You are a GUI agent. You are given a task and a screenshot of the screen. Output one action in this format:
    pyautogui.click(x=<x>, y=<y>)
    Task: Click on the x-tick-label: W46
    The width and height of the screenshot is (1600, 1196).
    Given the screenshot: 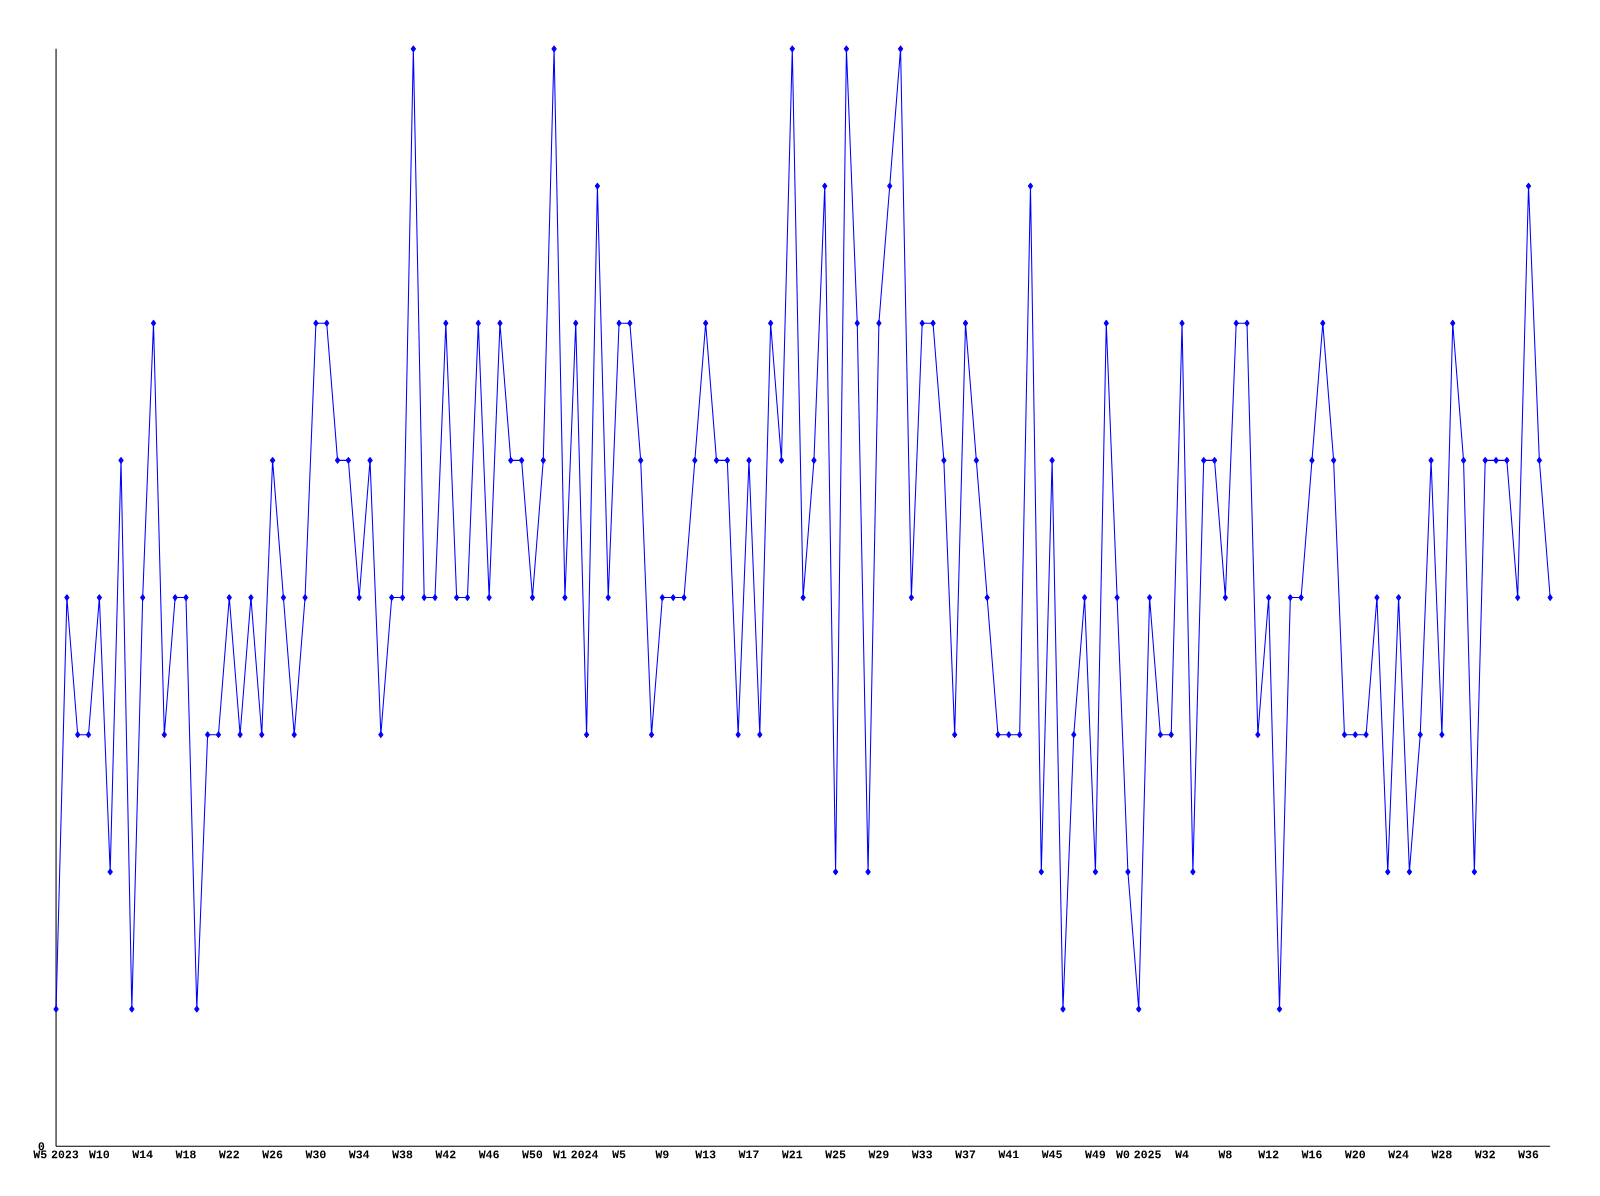 What is the action you would take?
    pyautogui.click(x=488, y=1154)
    